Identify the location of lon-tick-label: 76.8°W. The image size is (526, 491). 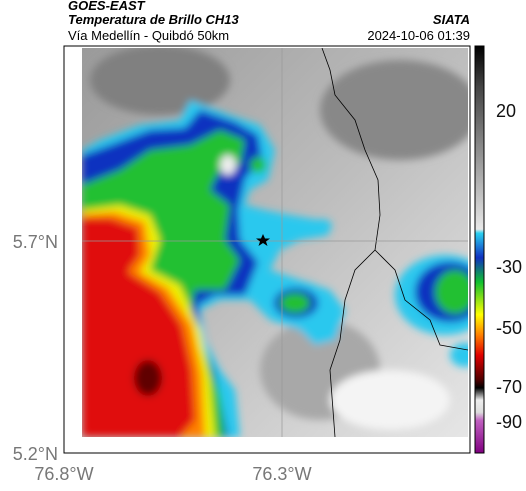
(63, 474).